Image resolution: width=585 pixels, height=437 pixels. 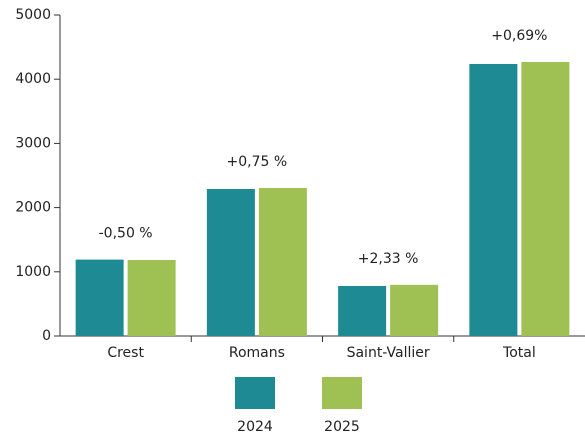 I want to click on y-tick-label: 2000, so click(x=33, y=208).